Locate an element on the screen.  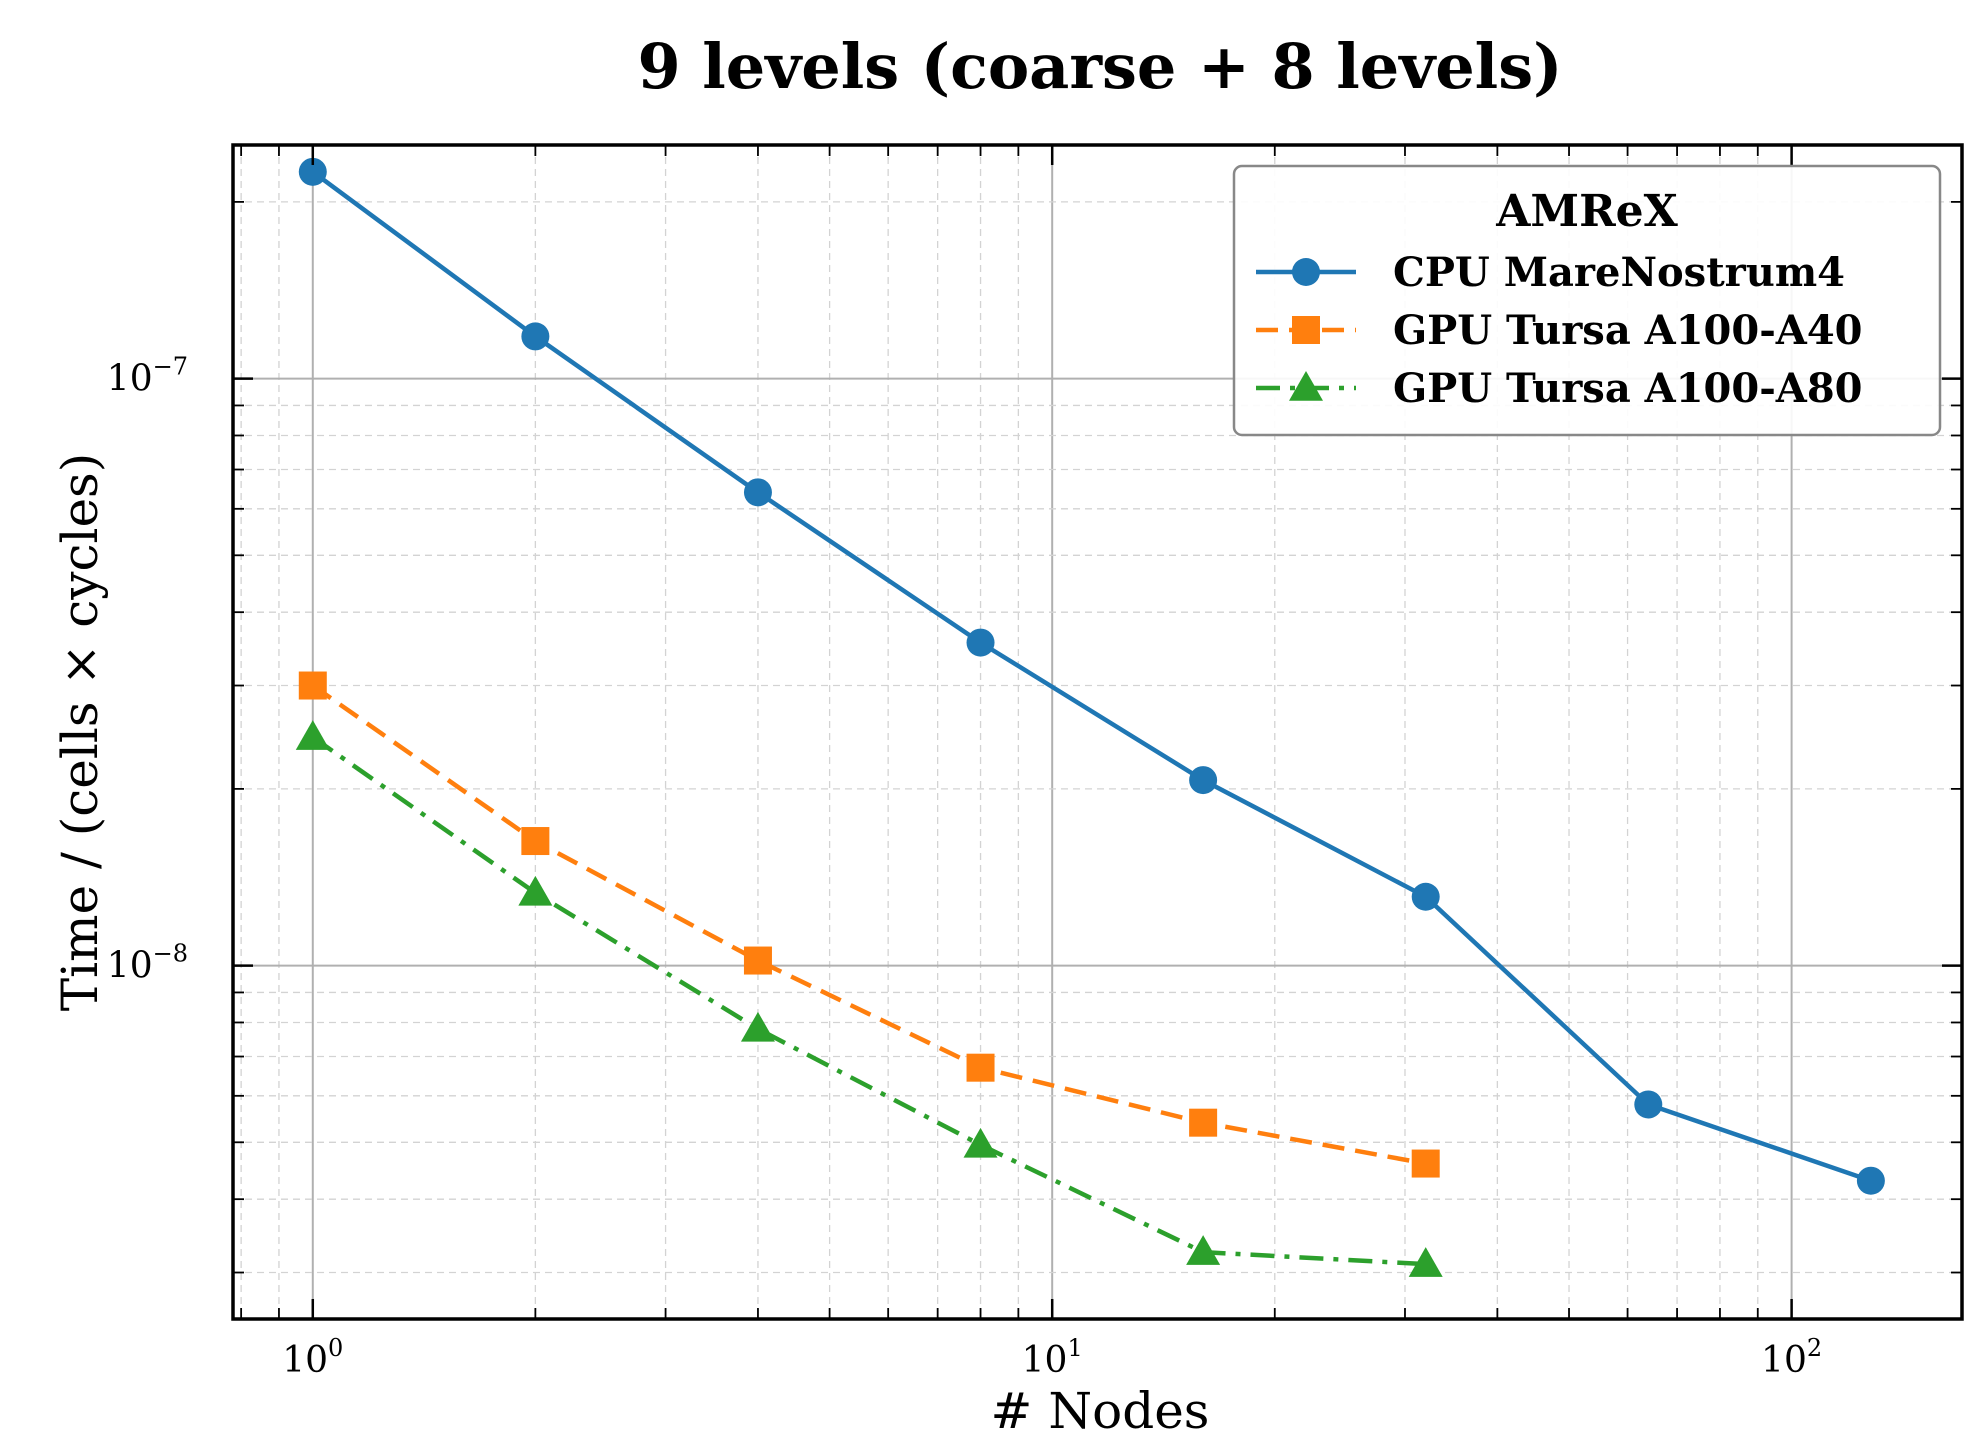
legend-entry: GPU Tursa A100-A40 is located at coordinates (1559, 330).